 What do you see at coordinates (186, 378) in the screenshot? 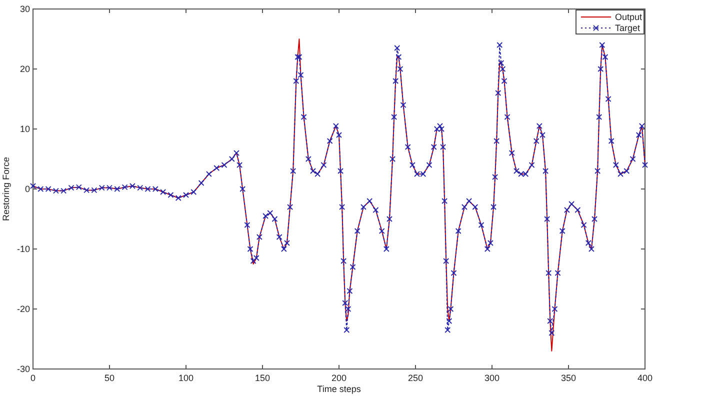
I see `x-tick-label: 100` at bounding box center [186, 378].